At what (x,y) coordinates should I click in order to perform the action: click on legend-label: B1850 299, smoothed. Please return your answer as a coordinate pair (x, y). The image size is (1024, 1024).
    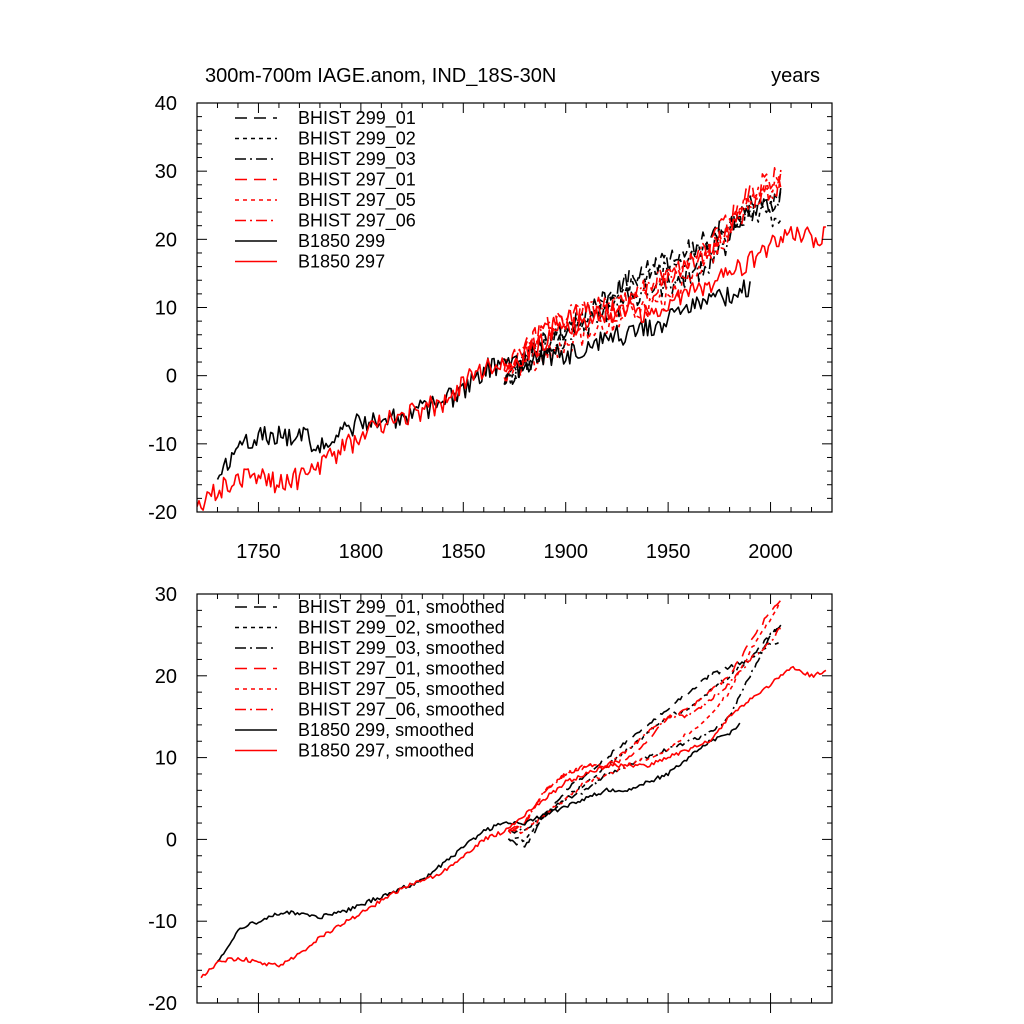
    Looking at the image, I should click on (386, 730).